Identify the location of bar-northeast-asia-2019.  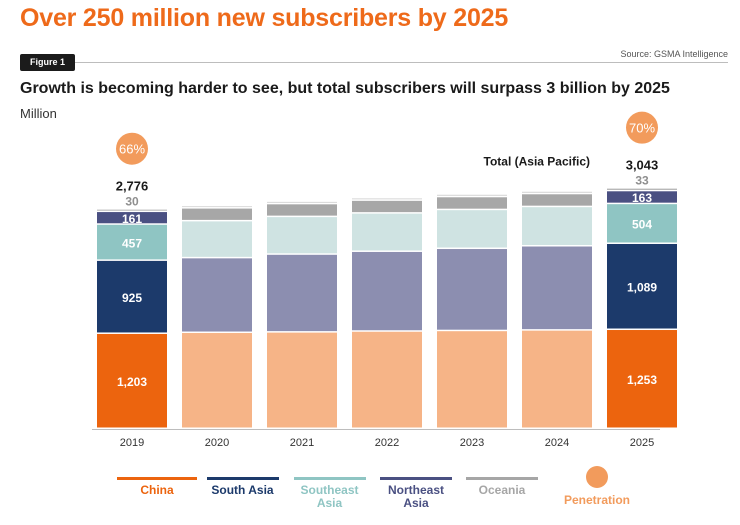
(132, 218).